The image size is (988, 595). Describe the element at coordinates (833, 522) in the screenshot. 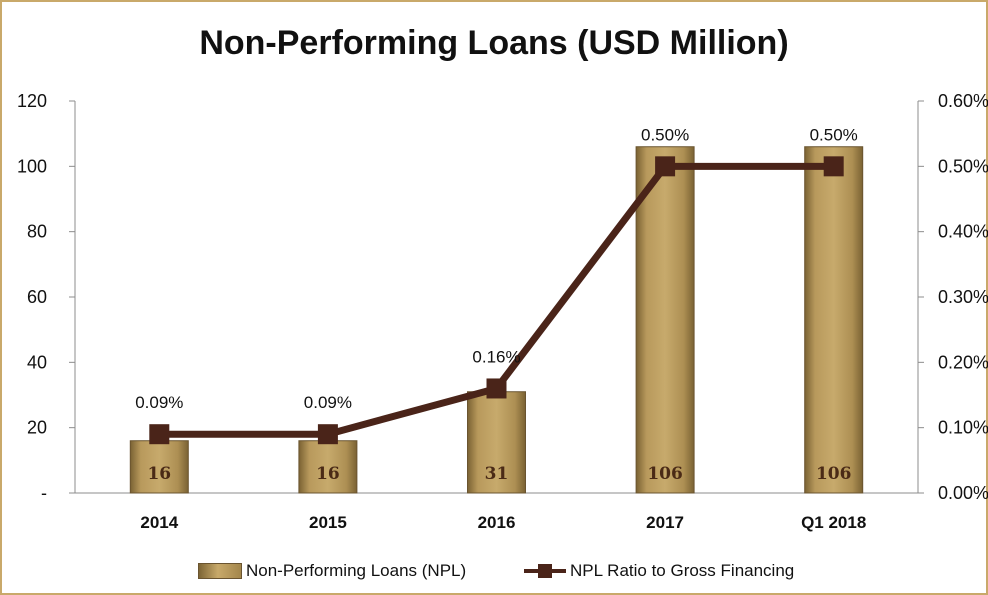

I see `x-tick-label: Q1 2018` at that location.